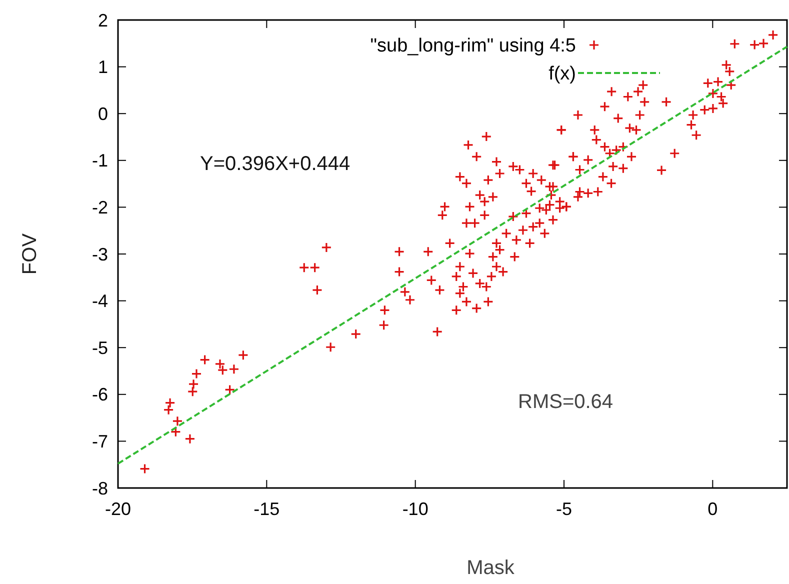 The width and height of the screenshot is (789, 584). Describe the element at coordinates (100, 348) in the screenshot. I see `y-tick-label: -5` at that location.